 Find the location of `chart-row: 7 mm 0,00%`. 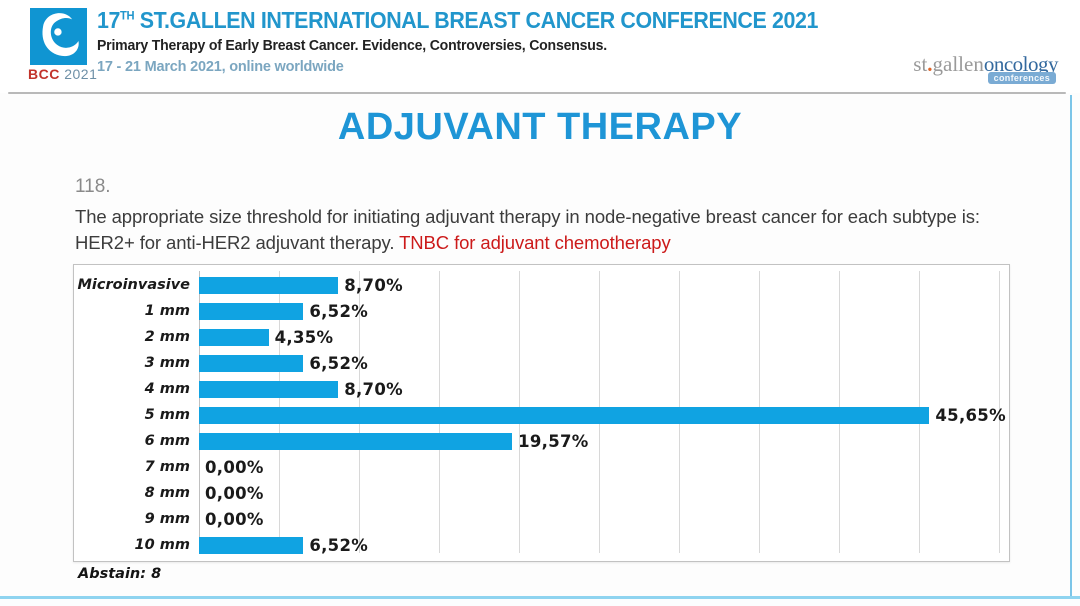

chart-row: 7 mm 0,00% is located at coordinates (541, 467).